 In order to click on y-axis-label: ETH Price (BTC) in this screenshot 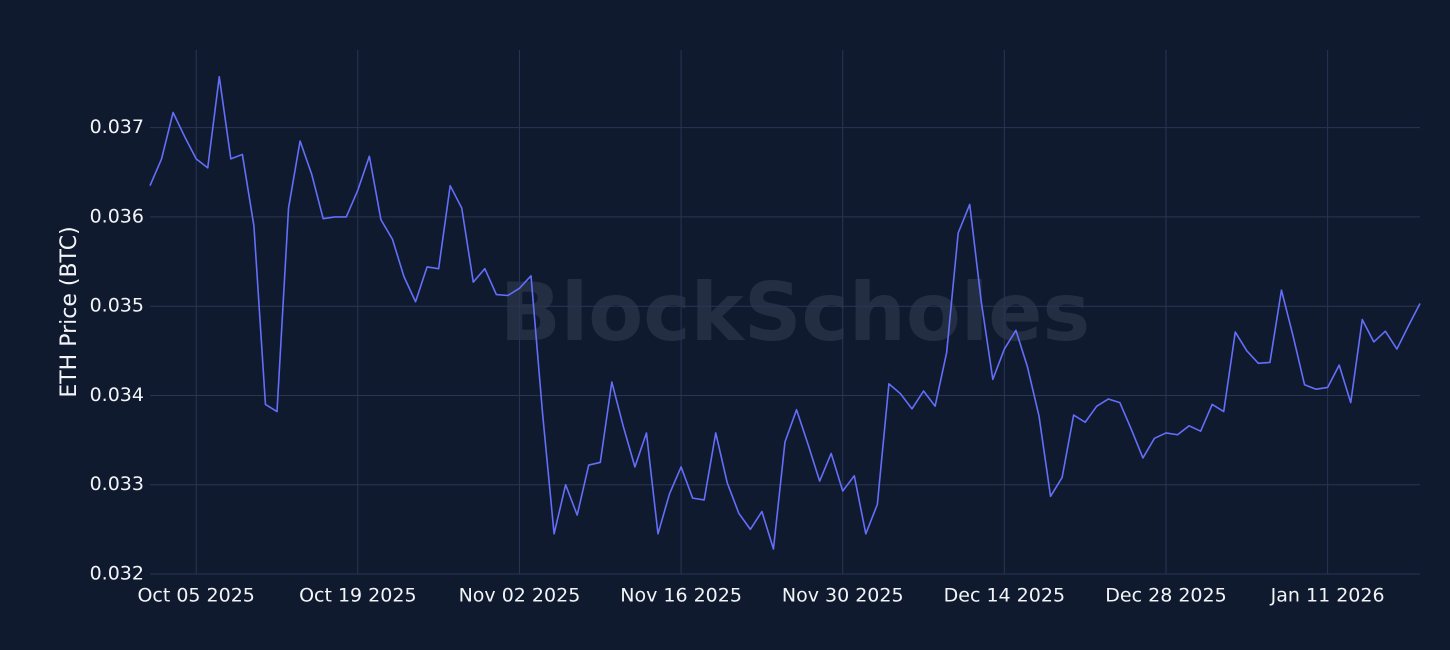, I will do `click(69, 311)`.